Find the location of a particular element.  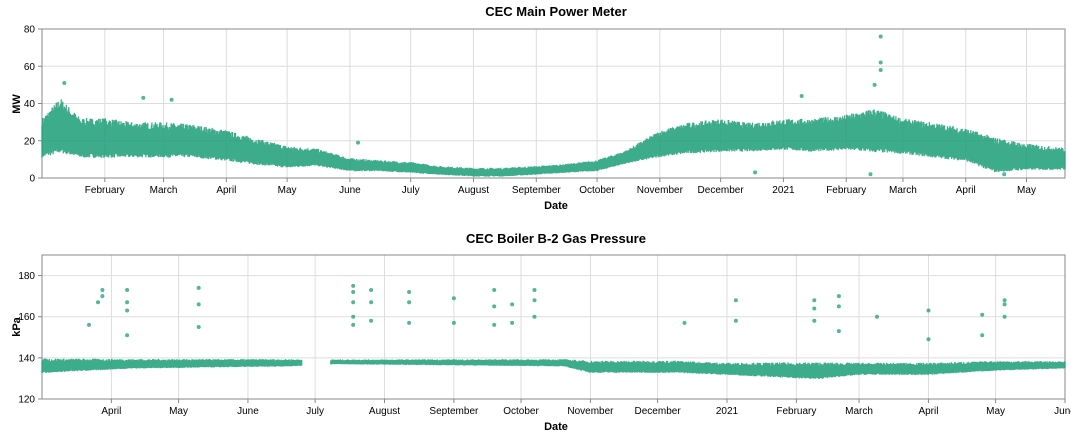

y-tick-label: 80 is located at coordinates (30, 30).